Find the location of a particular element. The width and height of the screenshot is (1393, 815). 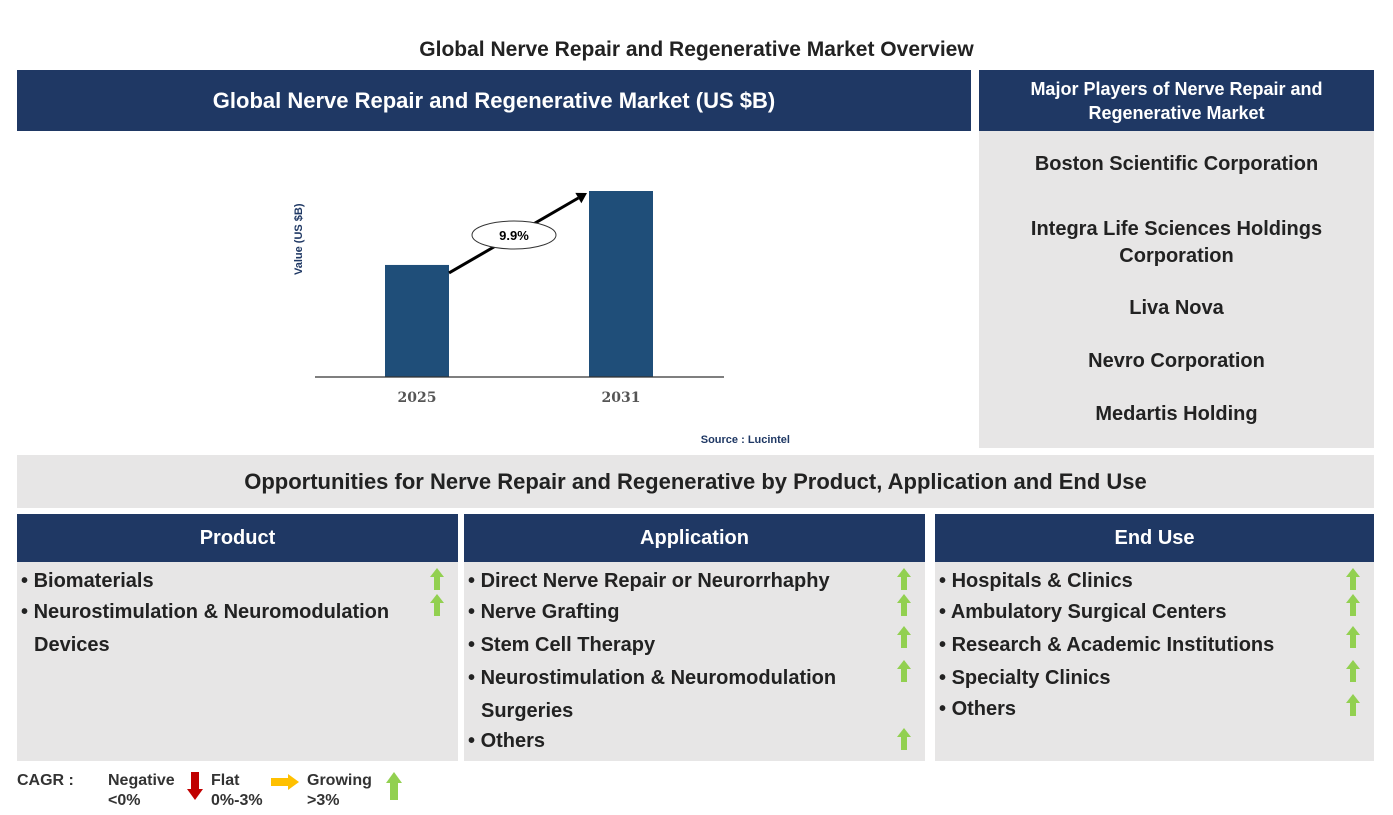

list-item: • Specialty Clinics is located at coordinates (1025, 678).